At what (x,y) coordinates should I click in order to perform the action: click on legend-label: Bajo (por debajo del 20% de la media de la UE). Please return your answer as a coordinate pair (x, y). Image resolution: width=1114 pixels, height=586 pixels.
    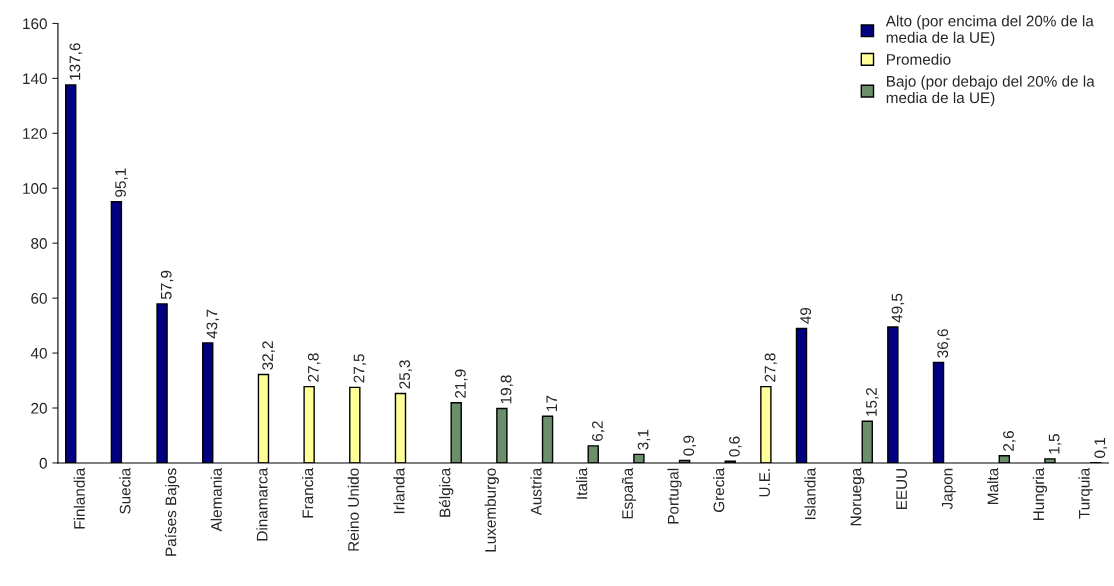
    Looking at the image, I should click on (990, 91).